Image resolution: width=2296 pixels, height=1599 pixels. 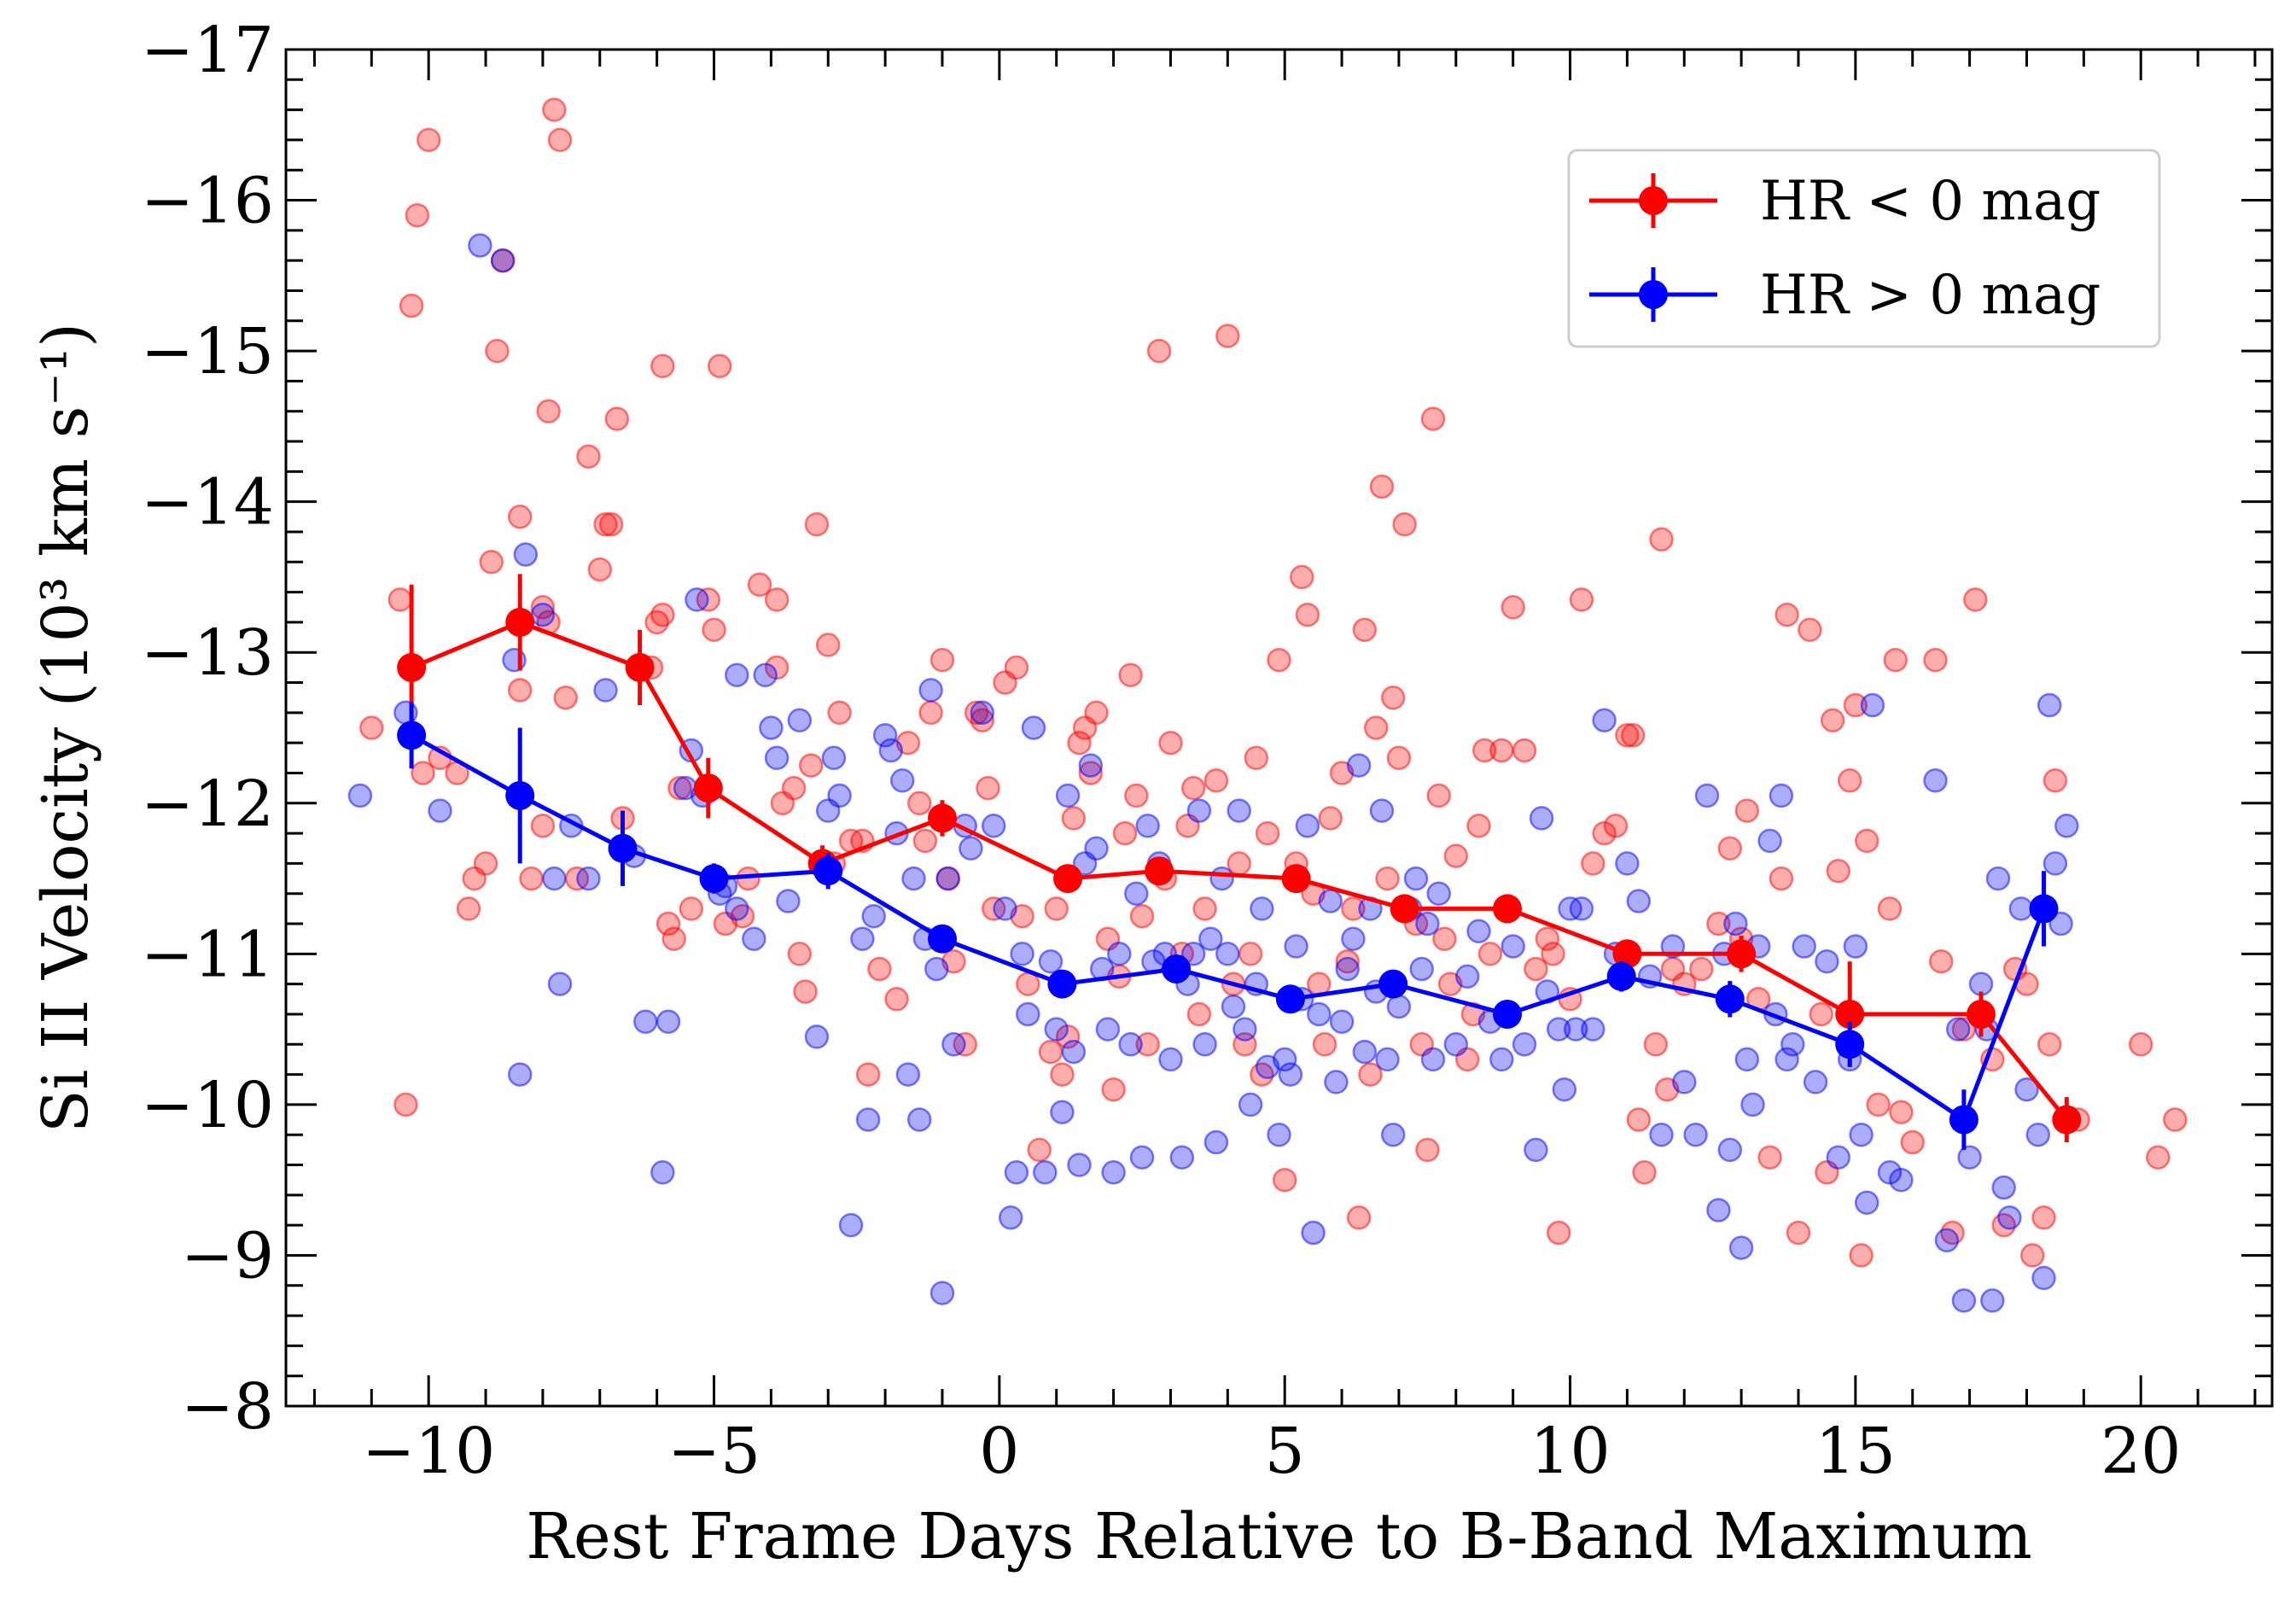 I want to click on x-tick-label: 15, so click(x=1856, y=1452).